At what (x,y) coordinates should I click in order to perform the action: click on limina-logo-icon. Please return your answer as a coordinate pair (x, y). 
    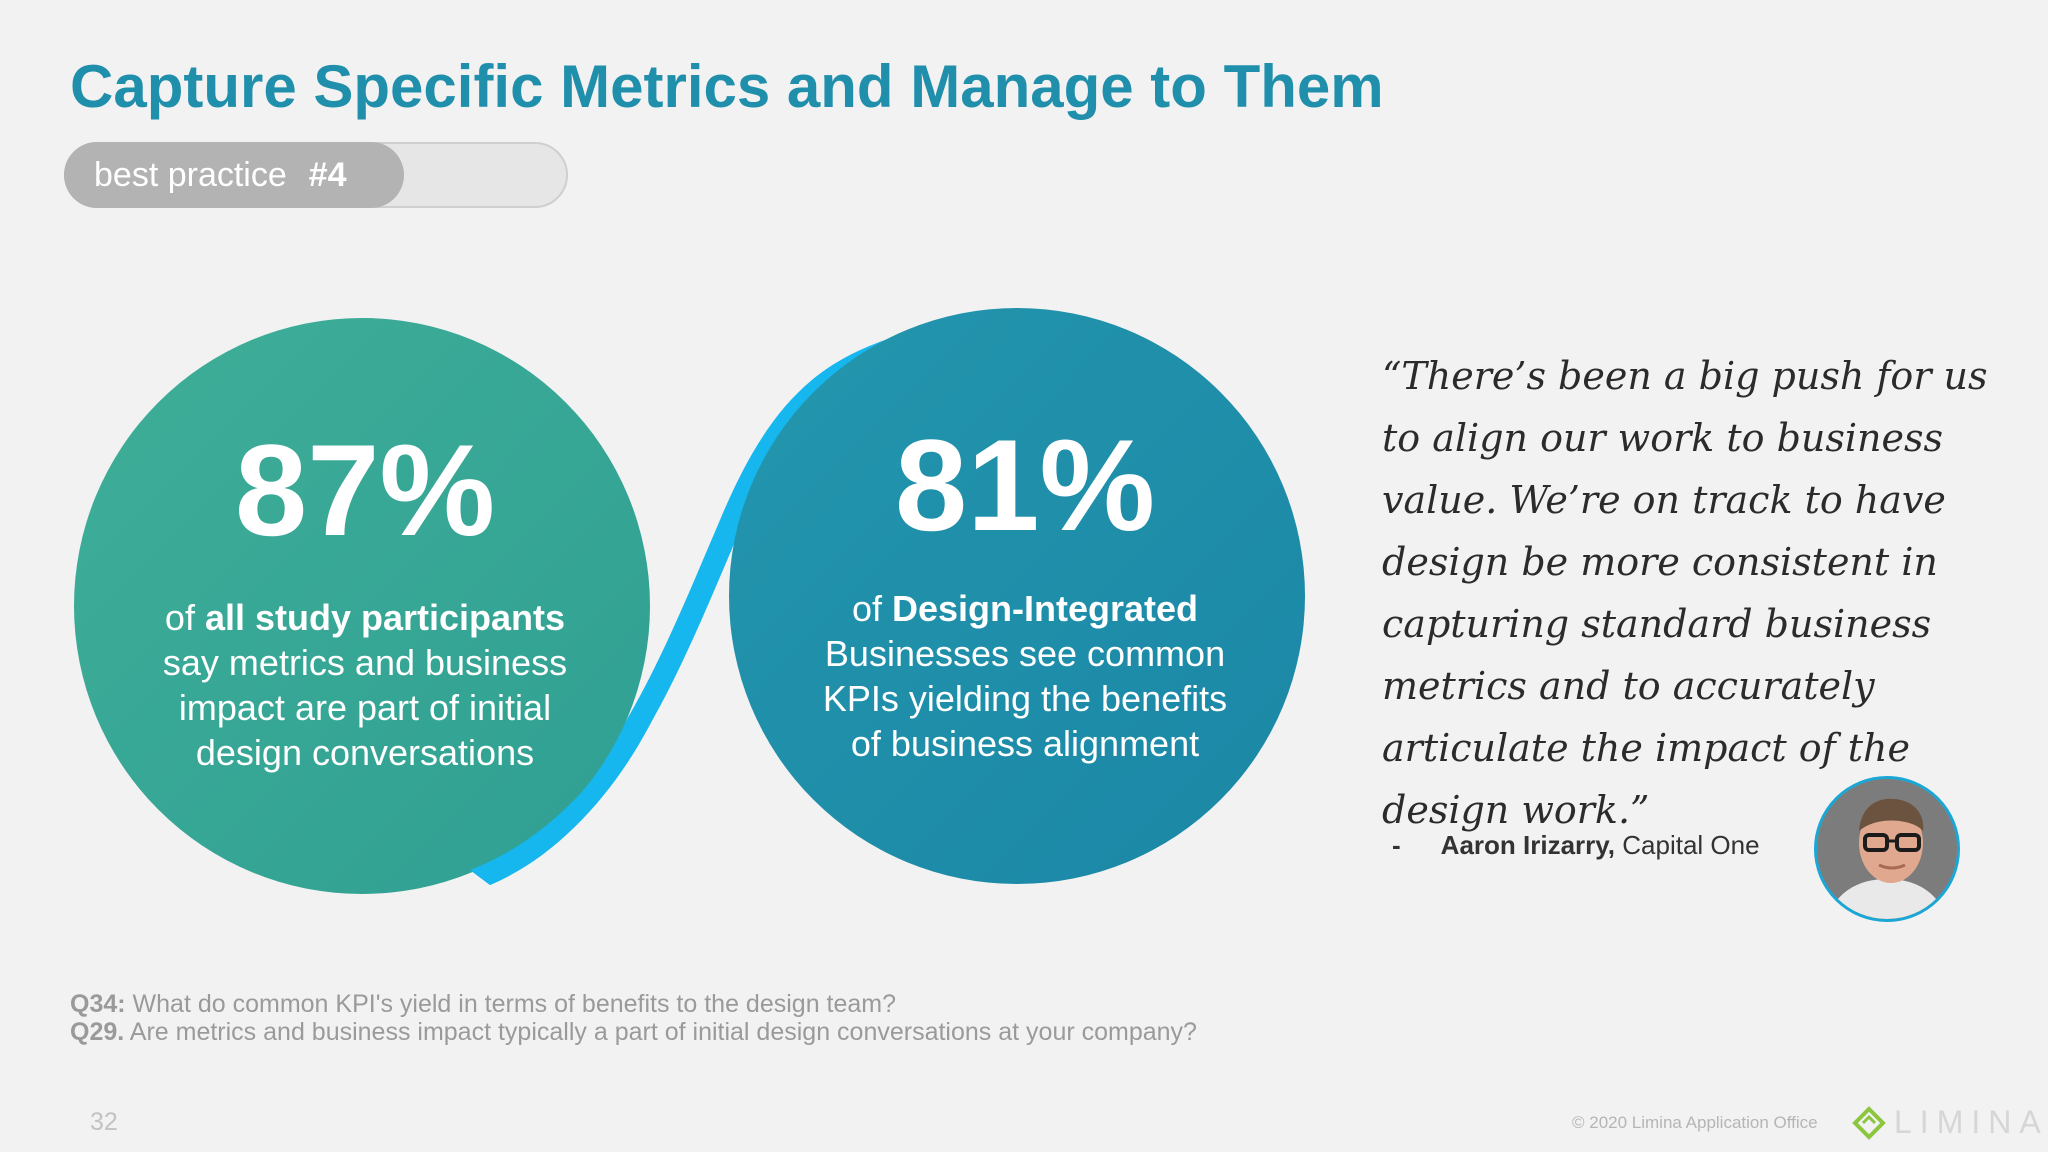
    Looking at the image, I should click on (1869, 1123).